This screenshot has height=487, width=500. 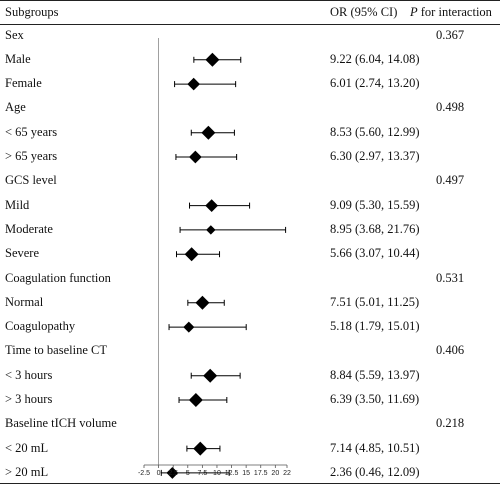 I want to click on group-label: Time to baseline CT, so click(x=56, y=350).